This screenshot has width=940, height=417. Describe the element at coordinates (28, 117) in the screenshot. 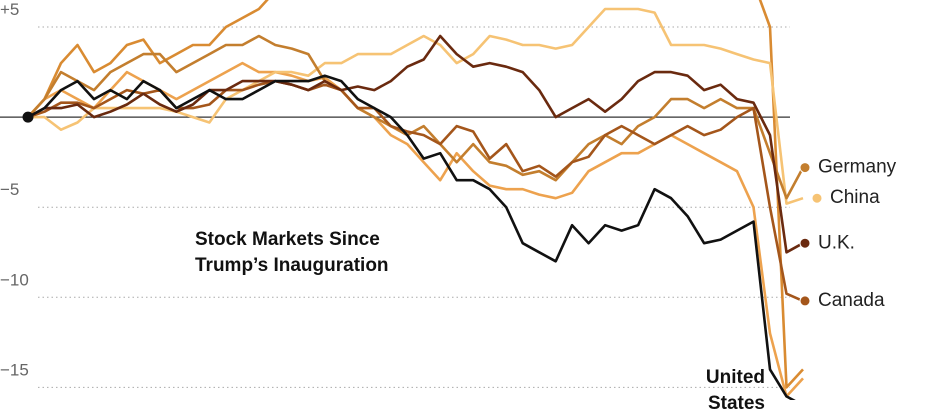

I see `start-dot` at that location.